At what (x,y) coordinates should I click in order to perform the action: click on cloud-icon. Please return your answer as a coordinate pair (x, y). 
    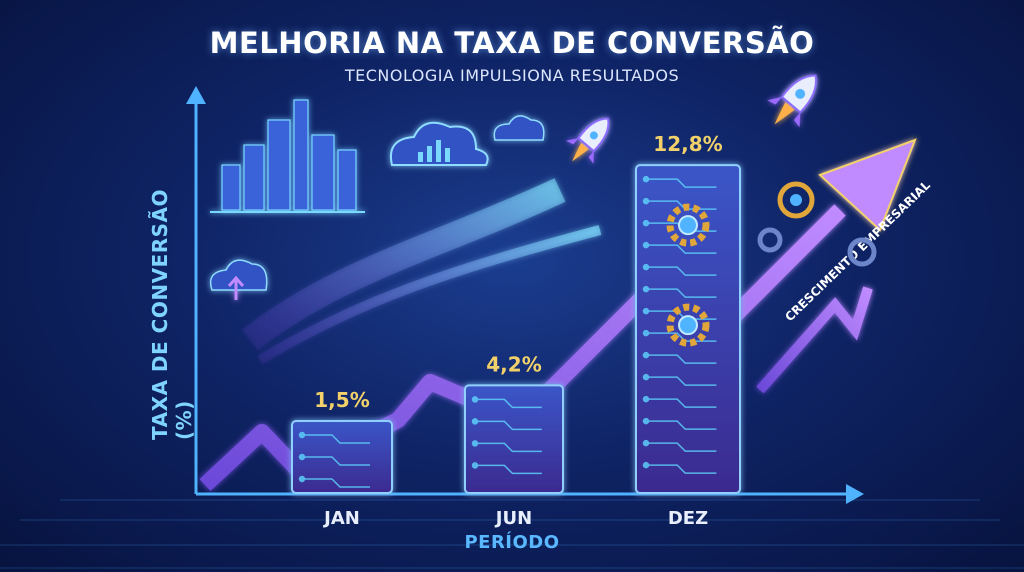
    Looking at the image, I should click on (519, 128).